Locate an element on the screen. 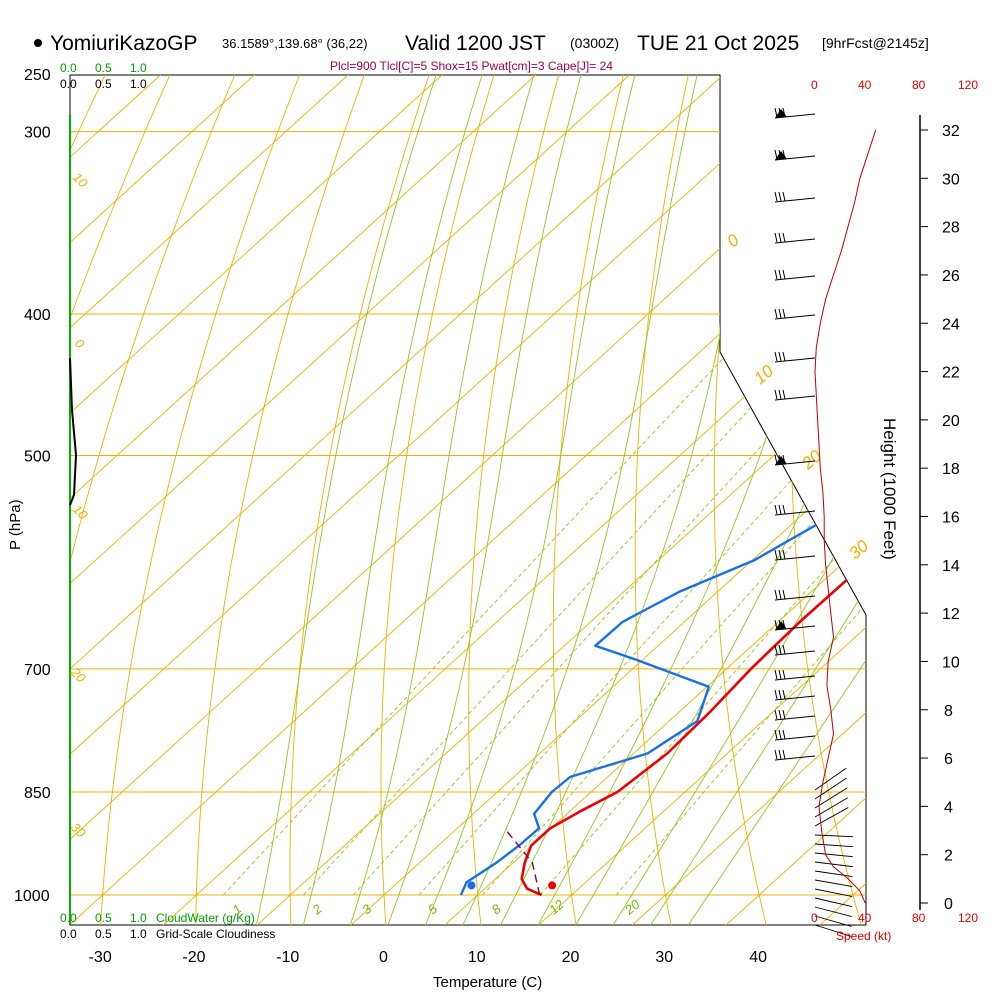  spd-top-1: 40 is located at coordinates (865, 85).